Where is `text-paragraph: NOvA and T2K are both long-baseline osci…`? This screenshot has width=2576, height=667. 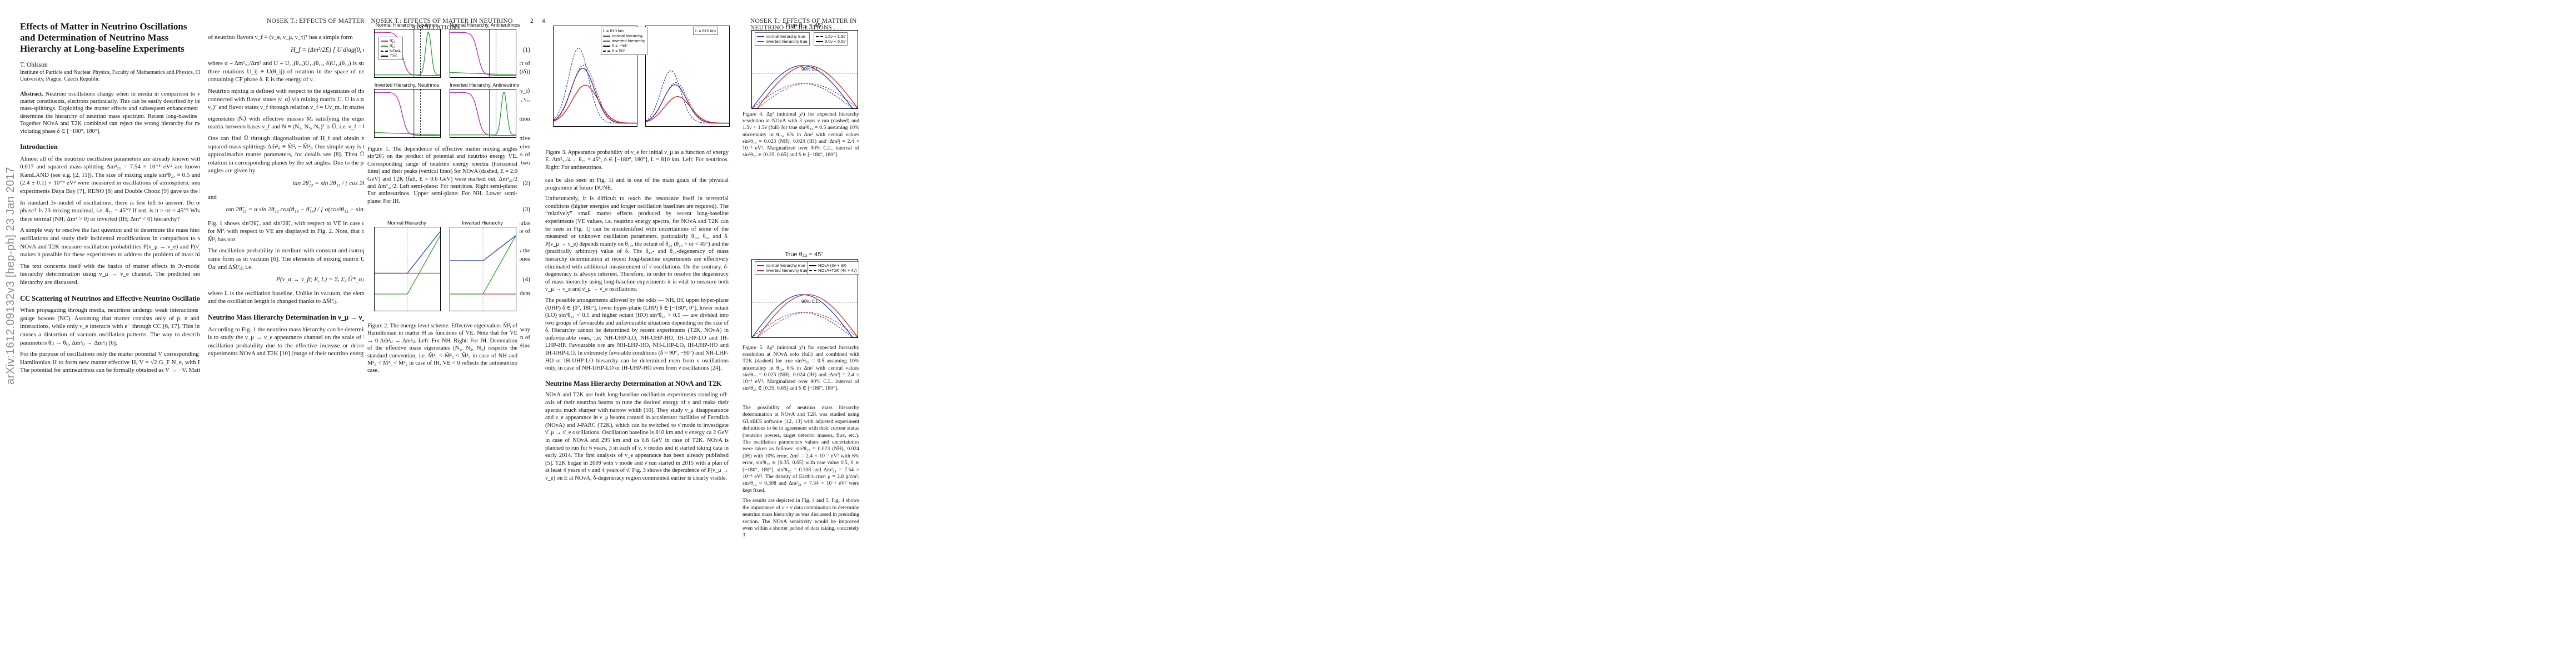 text-paragraph: NOvA and T2K are both long-baseline osci… is located at coordinates (637, 436).